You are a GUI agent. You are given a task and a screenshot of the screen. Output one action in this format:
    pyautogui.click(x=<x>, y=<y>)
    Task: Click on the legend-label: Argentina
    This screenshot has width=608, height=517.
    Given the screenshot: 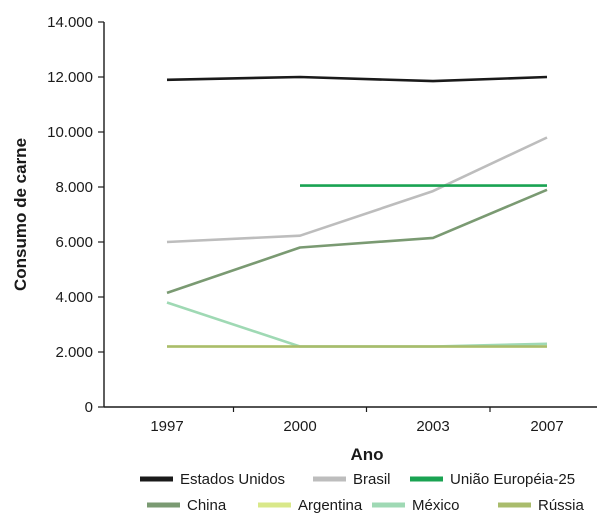 What is the action you would take?
    pyautogui.click(x=330, y=505)
    